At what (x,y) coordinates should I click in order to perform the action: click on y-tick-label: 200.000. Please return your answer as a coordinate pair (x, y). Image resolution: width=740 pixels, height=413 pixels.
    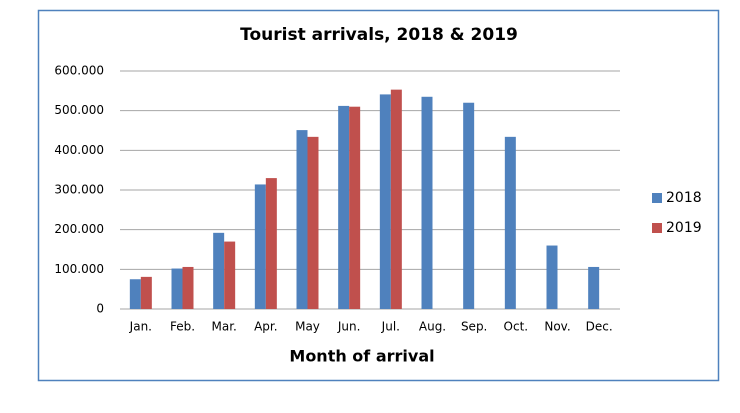
    Looking at the image, I should click on (79, 229).